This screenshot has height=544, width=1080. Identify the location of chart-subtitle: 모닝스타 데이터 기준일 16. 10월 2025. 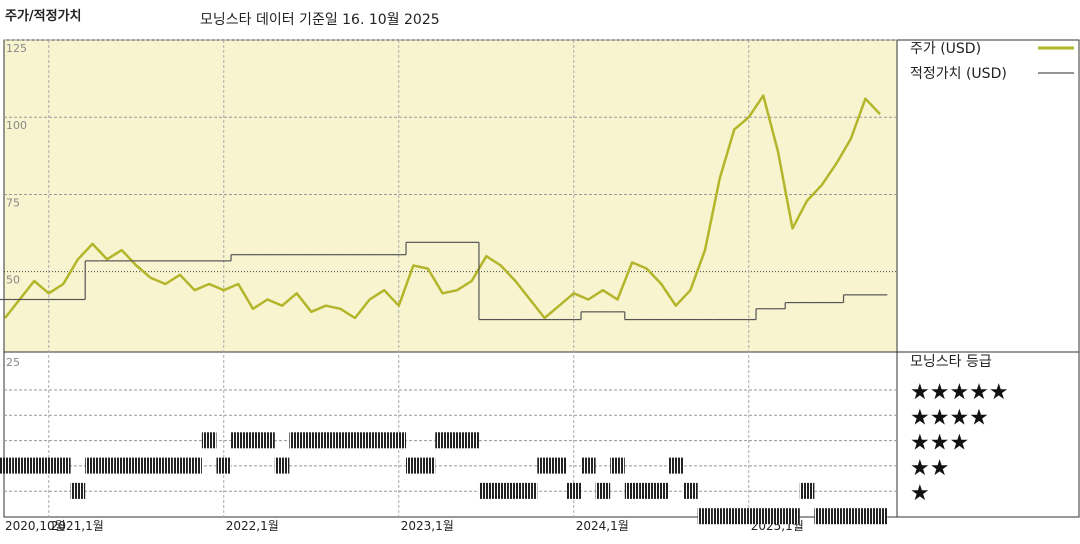
(320, 20).